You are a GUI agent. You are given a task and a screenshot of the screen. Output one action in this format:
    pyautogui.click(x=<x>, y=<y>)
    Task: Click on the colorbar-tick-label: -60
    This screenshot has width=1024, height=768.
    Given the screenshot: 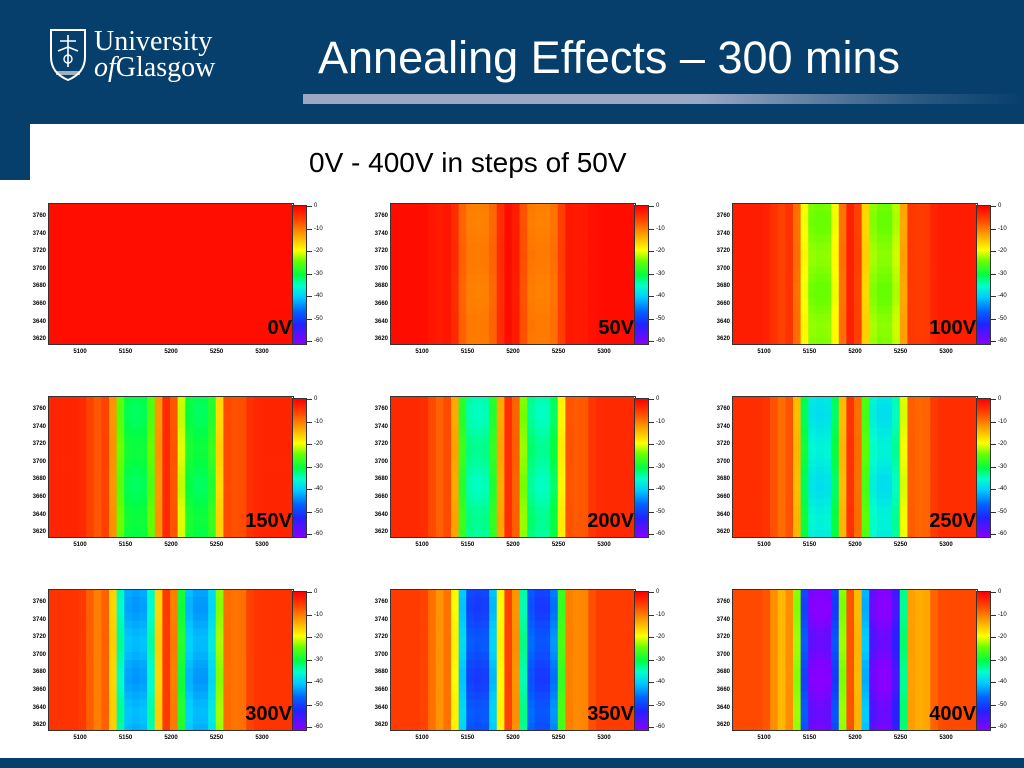 What is the action you would take?
    pyautogui.click(x=1002, y=341)
    